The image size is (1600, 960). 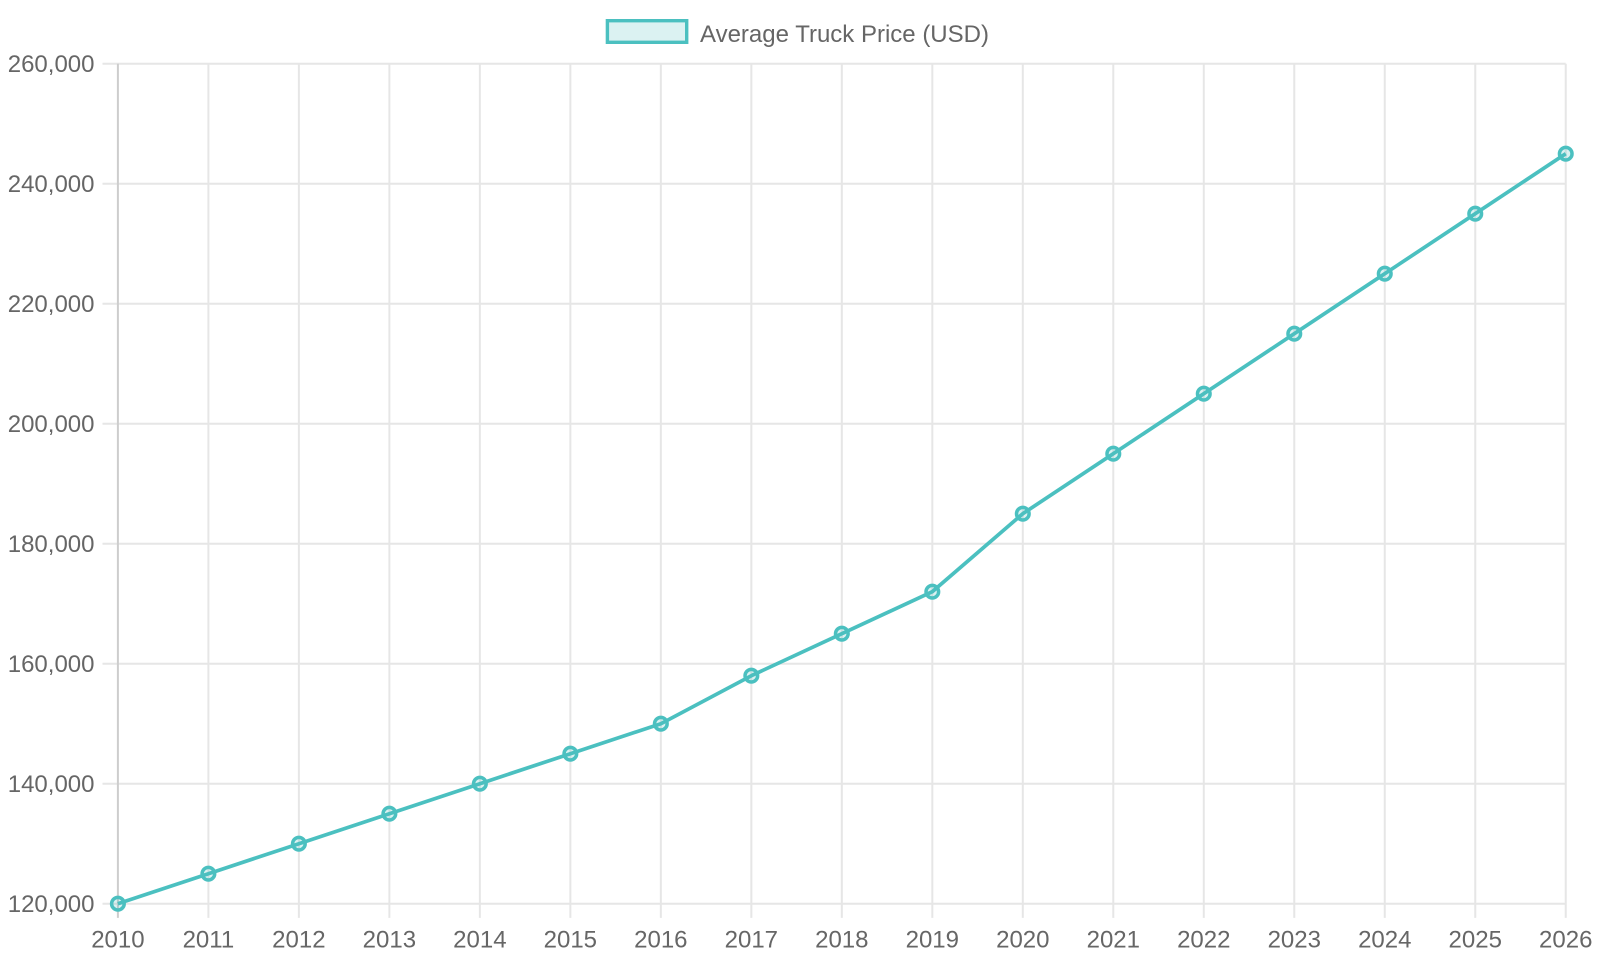 What do you see at coordinates (209, 940) in the screenshot?
I see `svg-text: 2011` at bounding box center [209, 940].